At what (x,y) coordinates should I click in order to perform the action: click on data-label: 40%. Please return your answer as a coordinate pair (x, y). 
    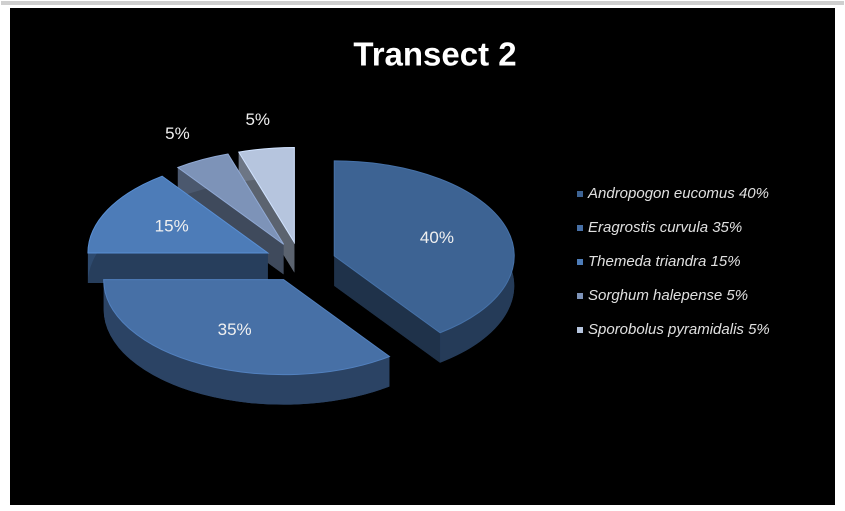
    Looking at the image, I should click on (437, 237).